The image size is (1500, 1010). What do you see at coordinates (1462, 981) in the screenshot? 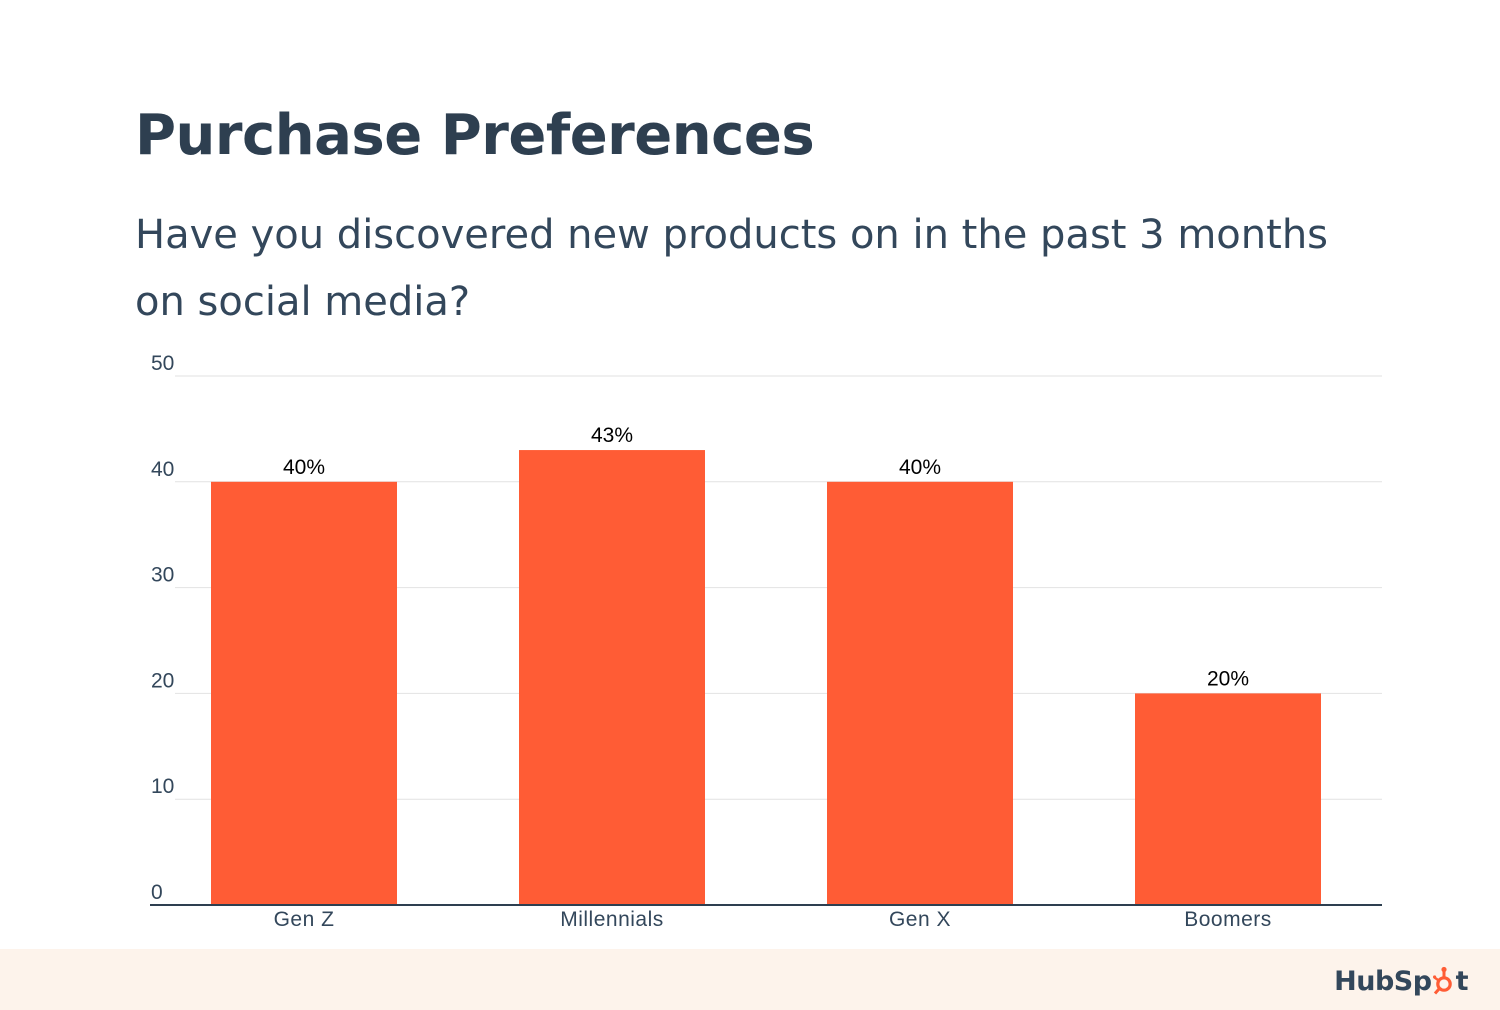
I see `logo-text-t: t` at bounding box center [1462, 981].